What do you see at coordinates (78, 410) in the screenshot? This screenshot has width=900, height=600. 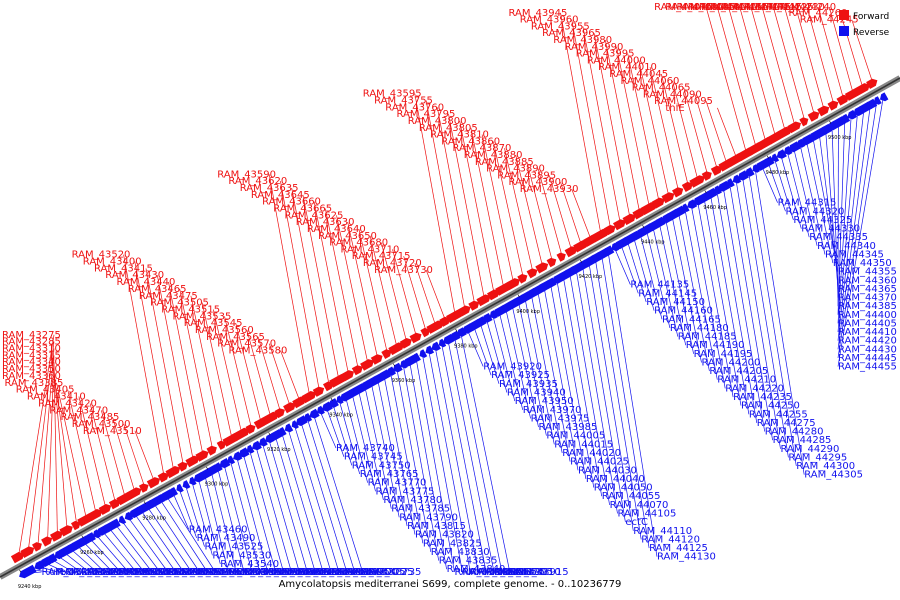 I see `gene-label: RAM_43470` at bounding box center [78, 410].